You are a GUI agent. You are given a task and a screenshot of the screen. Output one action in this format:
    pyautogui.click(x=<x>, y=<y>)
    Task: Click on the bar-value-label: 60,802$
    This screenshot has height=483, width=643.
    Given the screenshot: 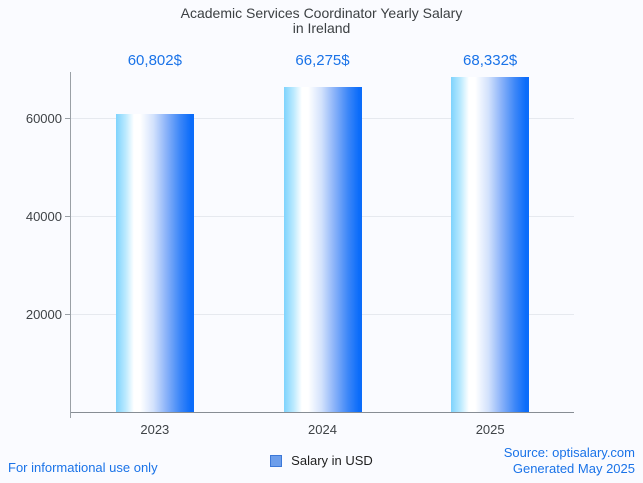 What is the action you would take?
    pyautogui.click(x=154, y=60)
    